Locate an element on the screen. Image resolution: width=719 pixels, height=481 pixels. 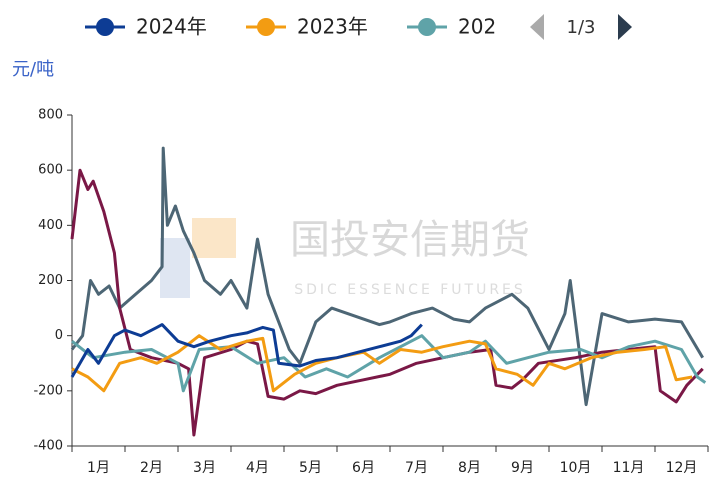
legend-prev is located at coordinates (537, 27).